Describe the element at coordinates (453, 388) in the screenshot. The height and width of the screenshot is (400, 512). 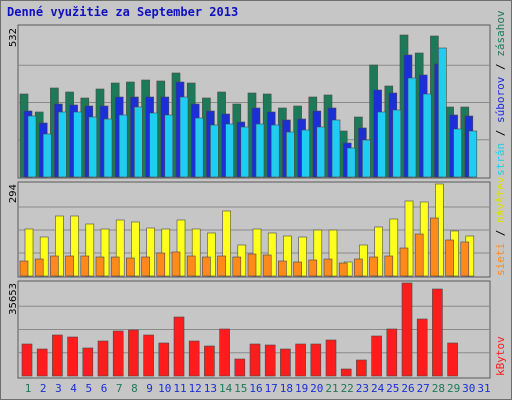
I see `x-label-29: 29` at that location.